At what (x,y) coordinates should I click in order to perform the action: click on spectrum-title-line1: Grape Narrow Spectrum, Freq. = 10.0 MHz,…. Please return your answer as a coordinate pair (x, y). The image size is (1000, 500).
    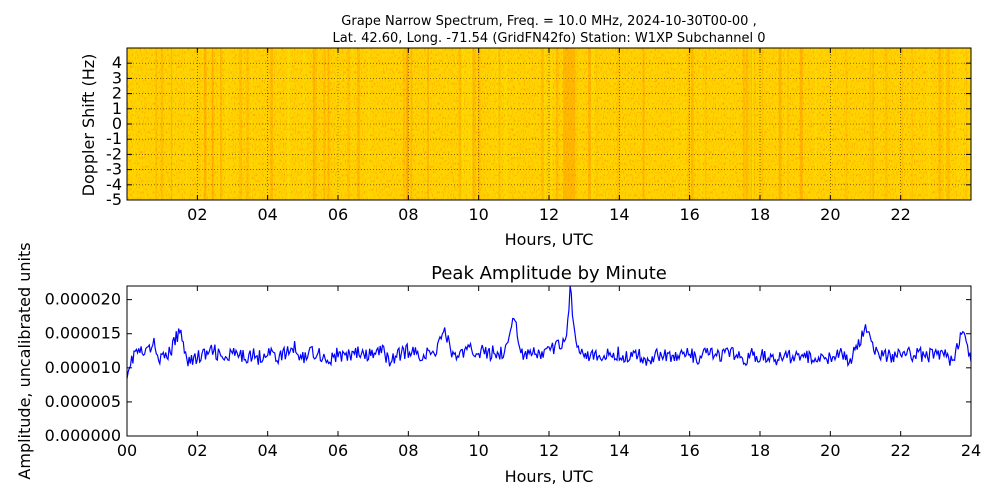
    Looking at the image, I should click on (548, 21).